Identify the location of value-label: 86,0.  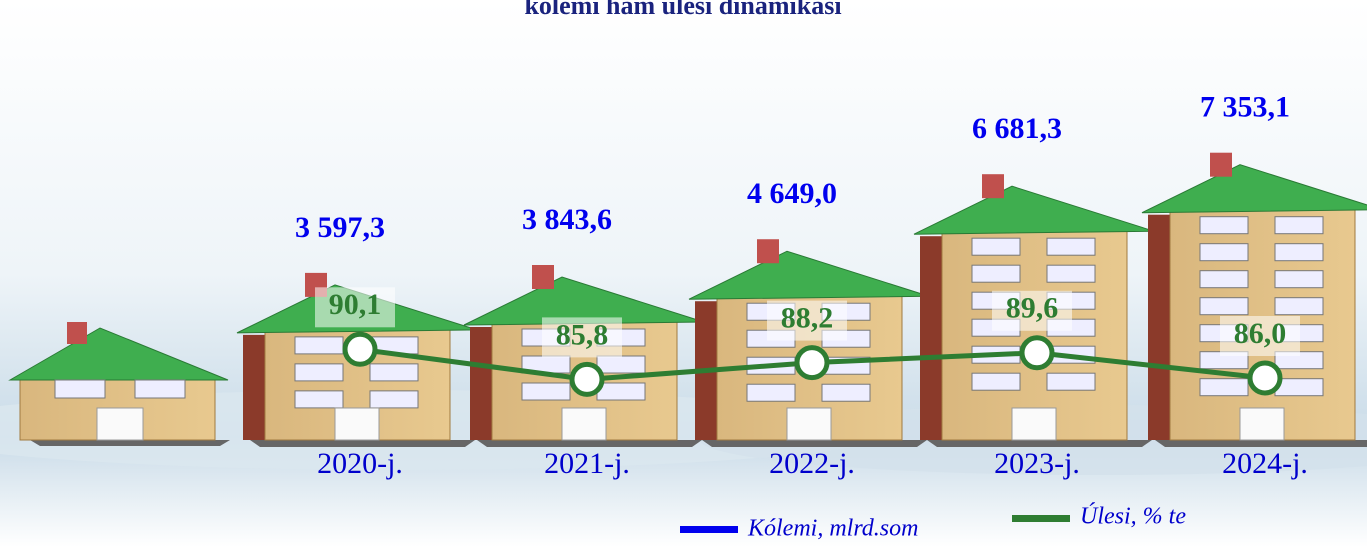
(1260, 333).